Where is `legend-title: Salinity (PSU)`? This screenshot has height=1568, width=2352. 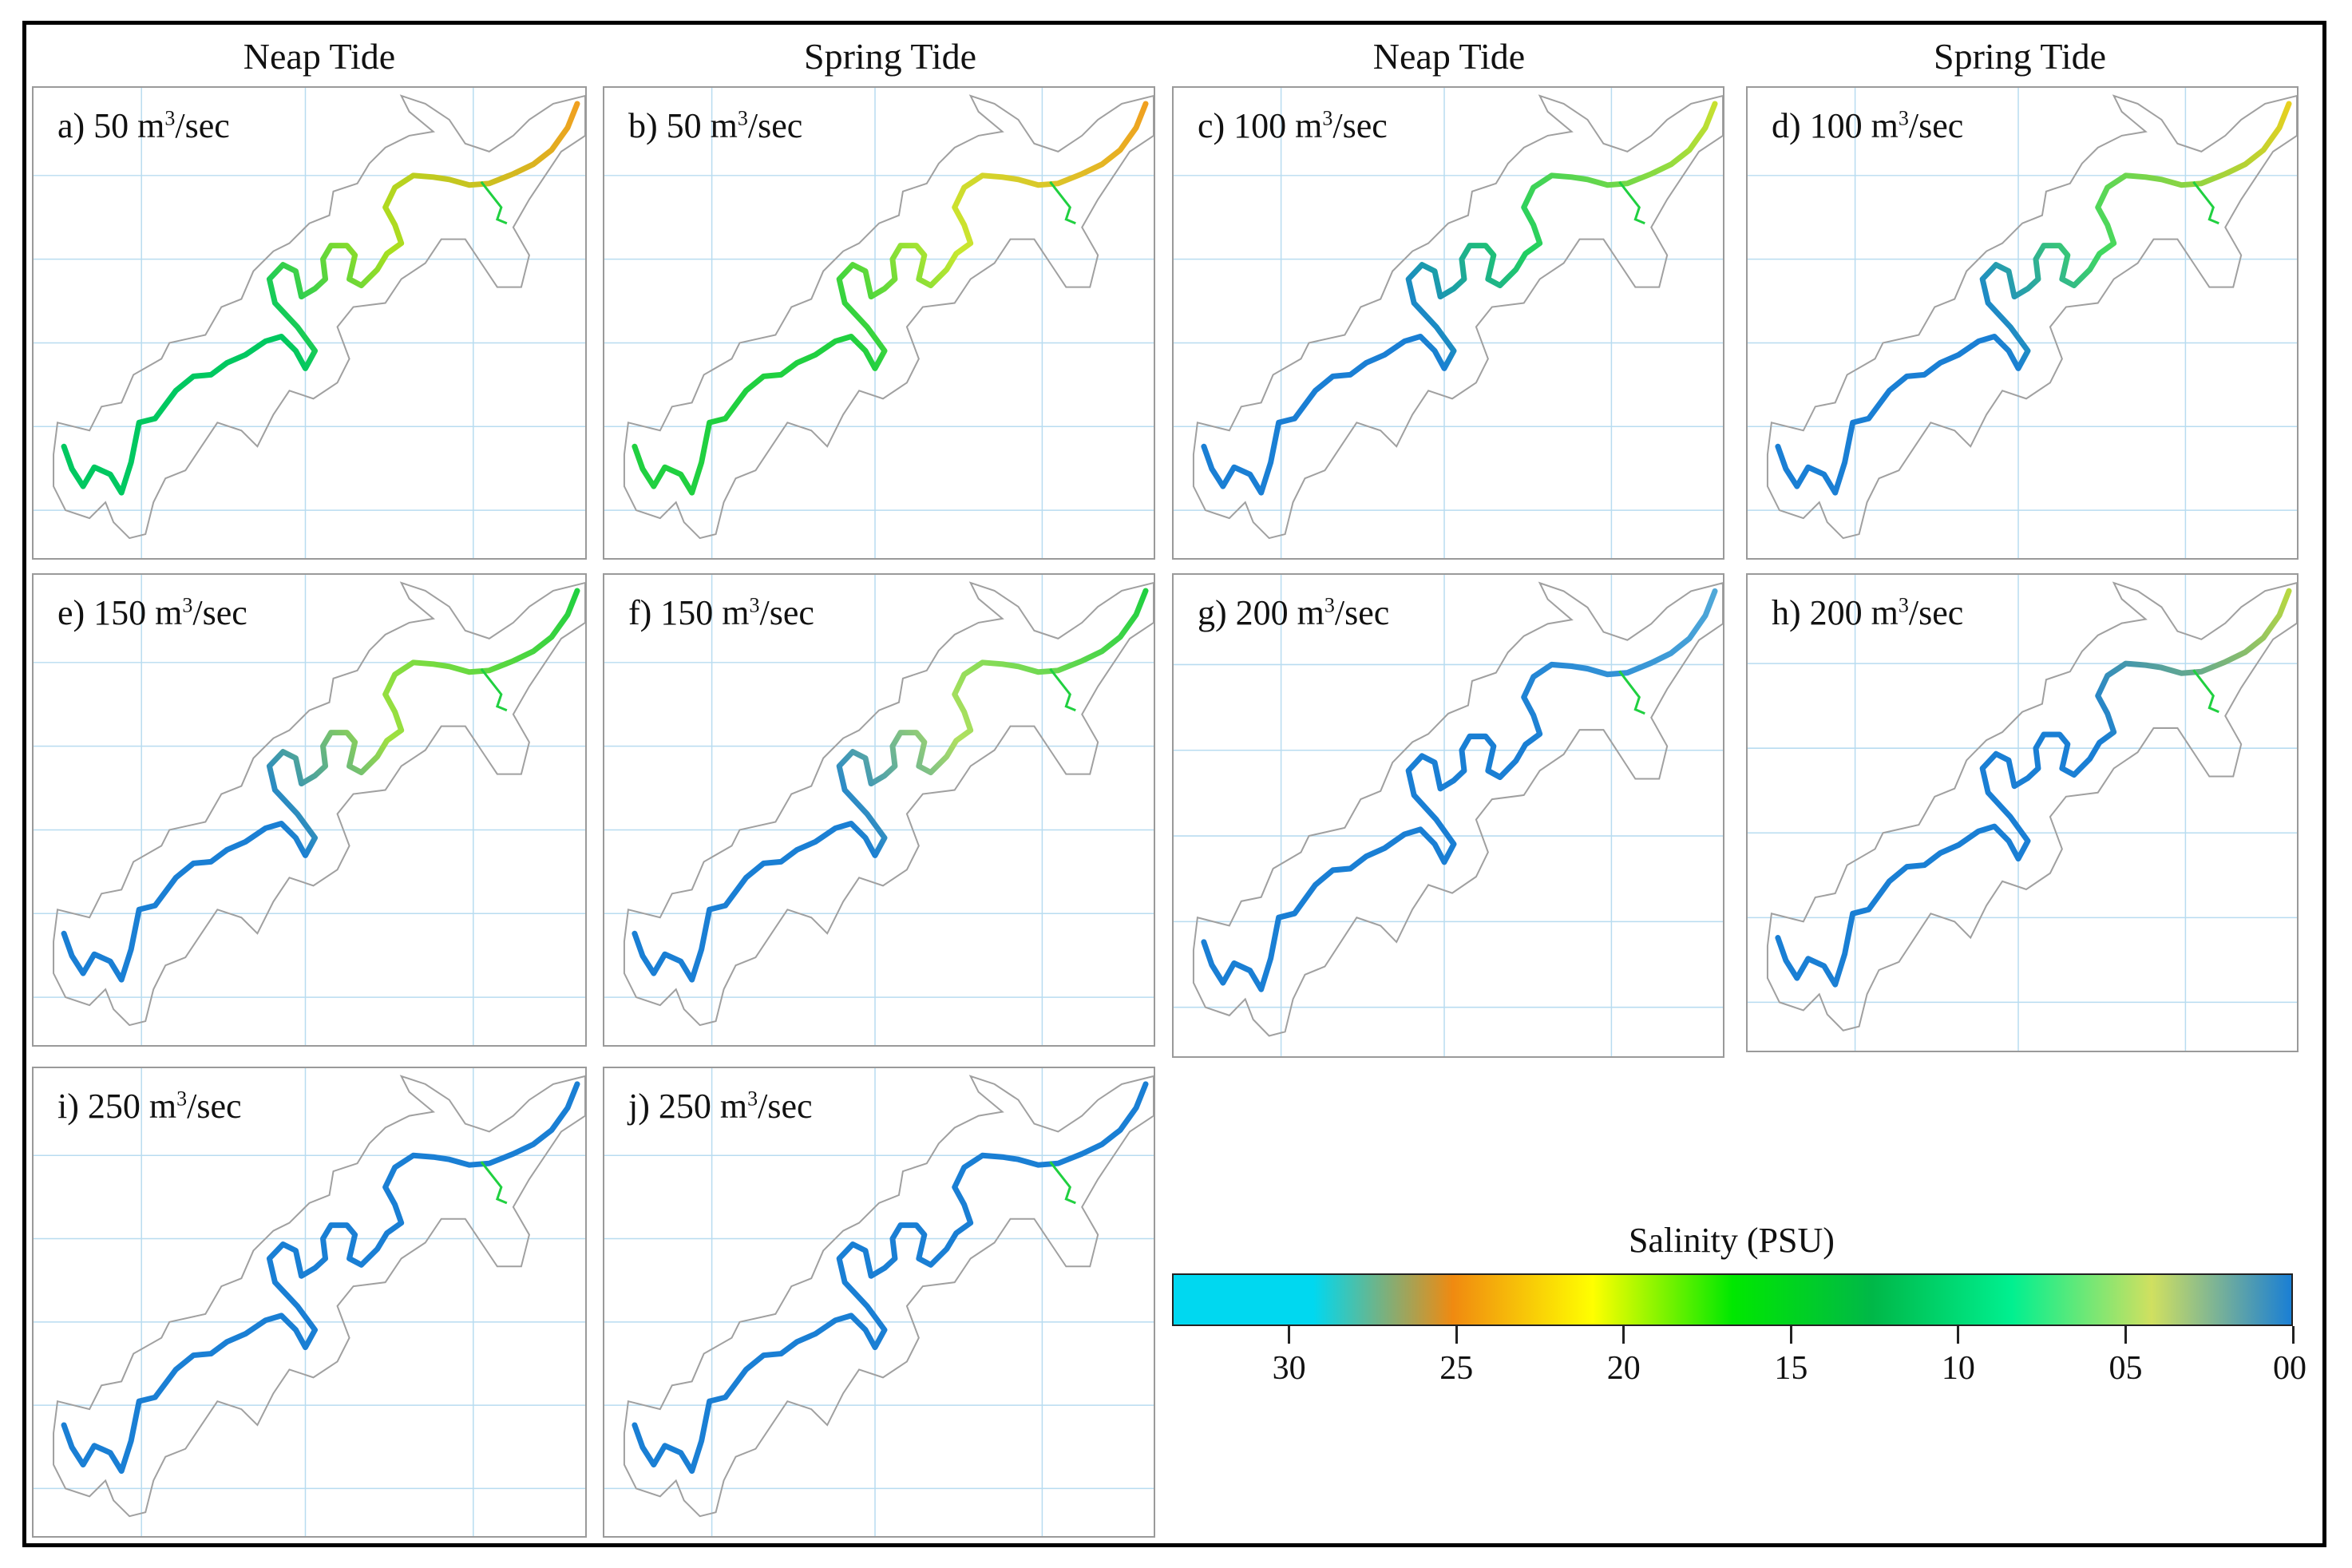 legend-title: Salinity (PSU) is located at coordinates (1732, 1241).